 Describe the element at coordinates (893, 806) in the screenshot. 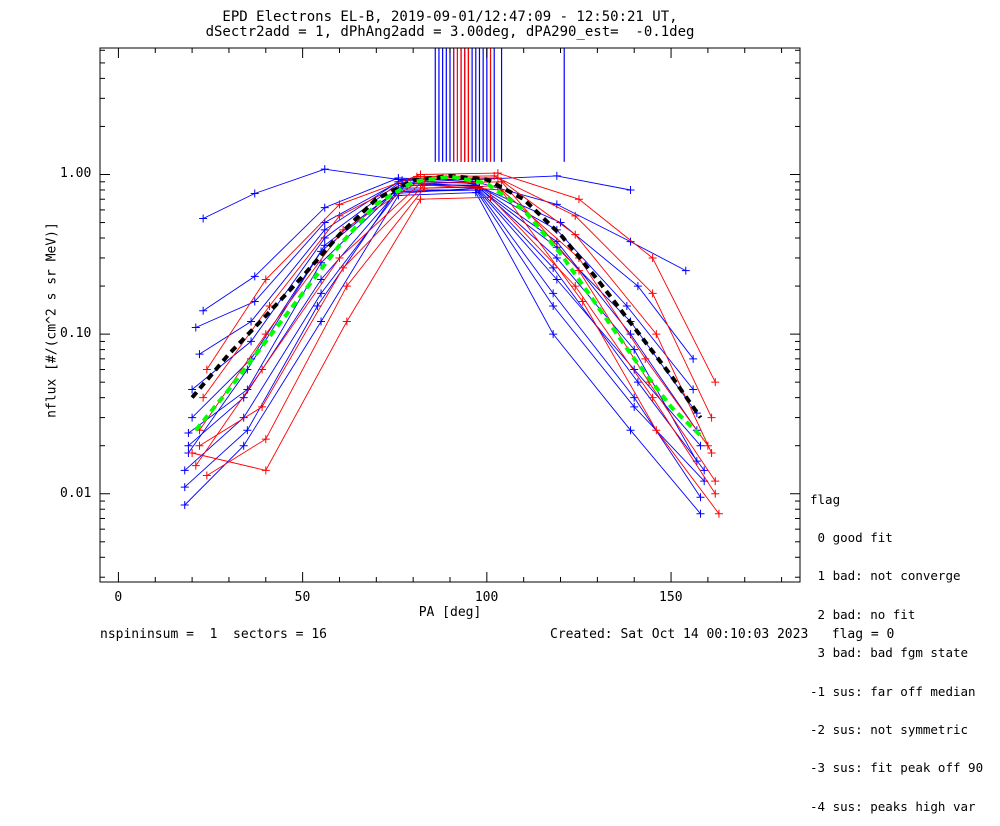

I see `legend-item: -4 sus: peaks high var` at that location.